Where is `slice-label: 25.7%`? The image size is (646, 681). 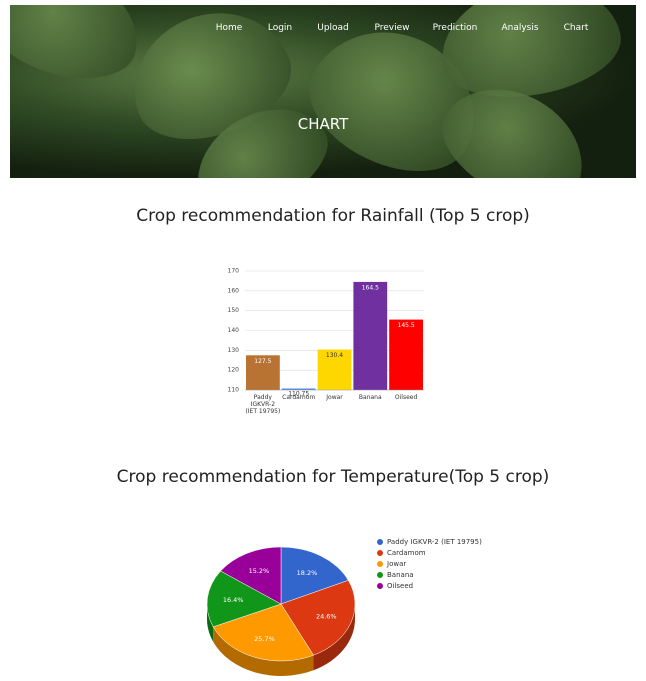 slice-label: 25.7% is located at coordinates (264, 639).